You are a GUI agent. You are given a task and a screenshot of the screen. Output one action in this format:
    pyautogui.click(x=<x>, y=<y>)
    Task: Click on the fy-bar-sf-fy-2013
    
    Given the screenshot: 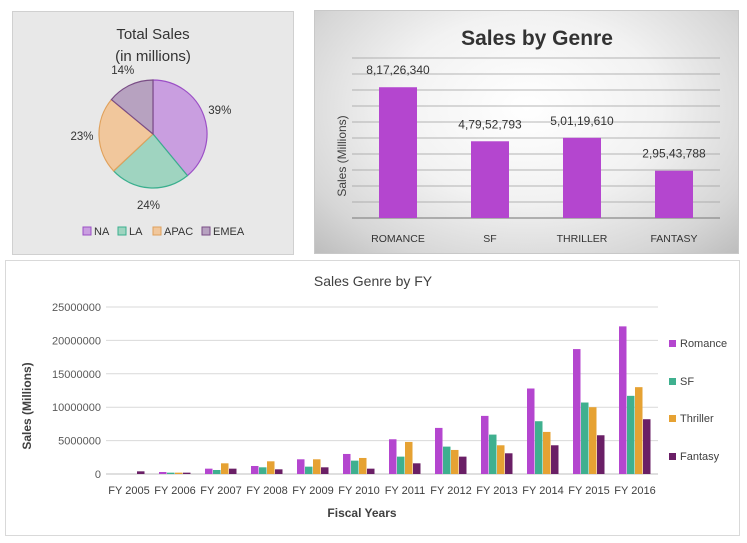 What is the action you would take?
    pyautogui.click(x=493, y=454)
    